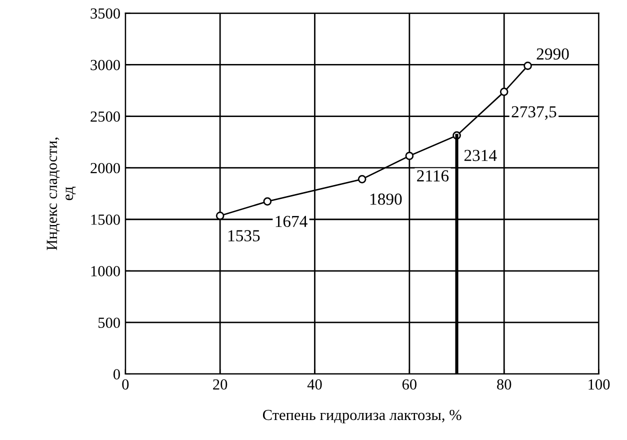 The width and height of the screenshot is (627, 440). What do you see at coordinates (109, 323) in the screenshot?
I see `y-tick-label: 500` at bounding box center [109, 323].